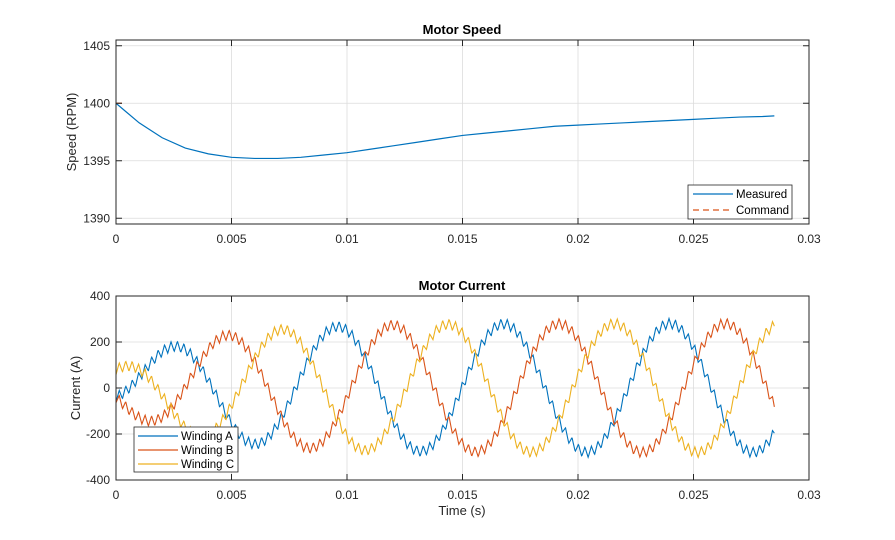 The image size is (895, 540). Describe the element at coordinates (693, 495) in the screenshot. I see `current-xtick-label: 0.025` at that location.